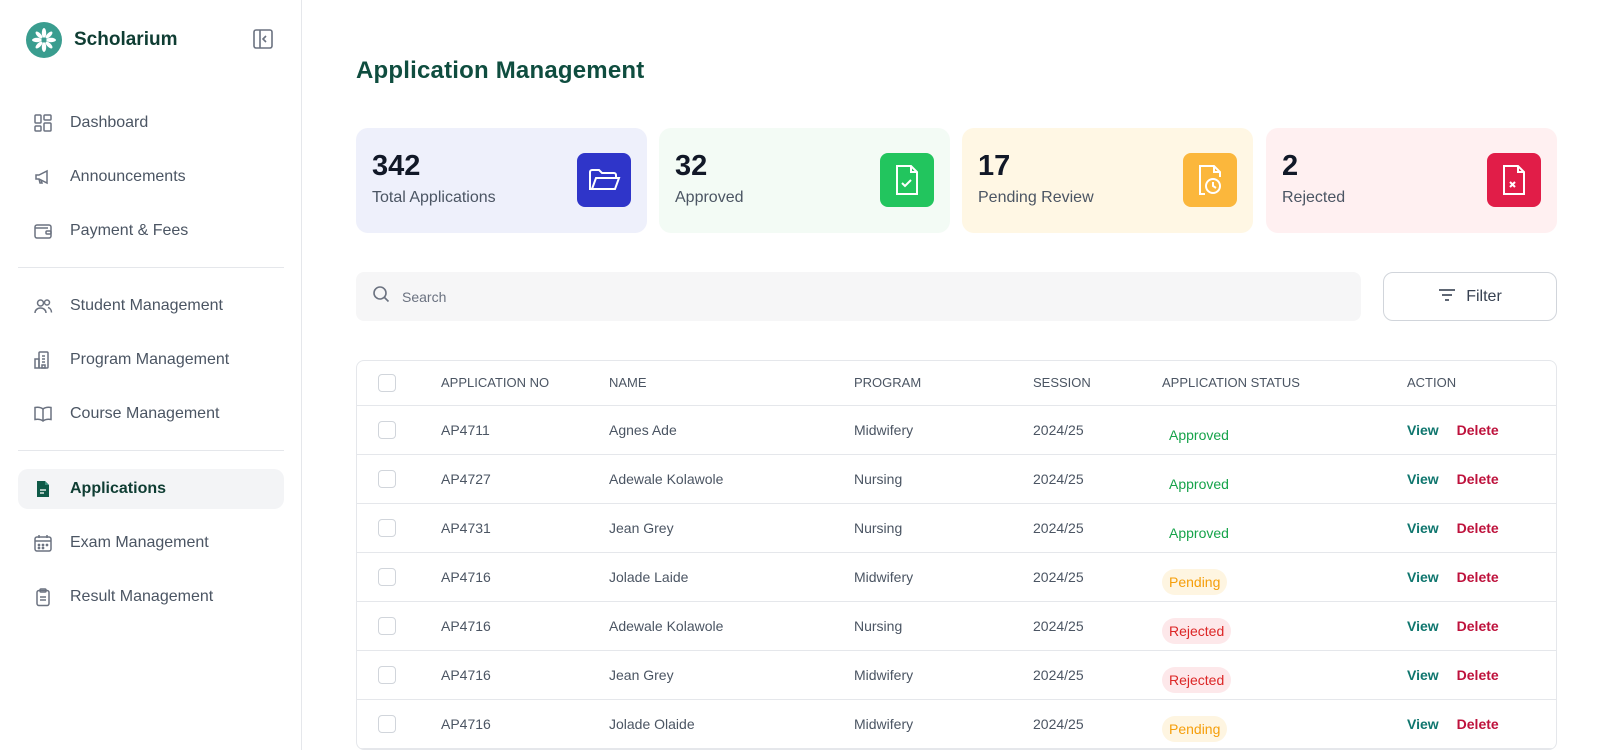 This screenshot has height=750, width=1600. What do you see at coordinates (139, 542) in the screenshot?
I see `sidebar-item-label: Exam Management` at bounding box center [139, 542].